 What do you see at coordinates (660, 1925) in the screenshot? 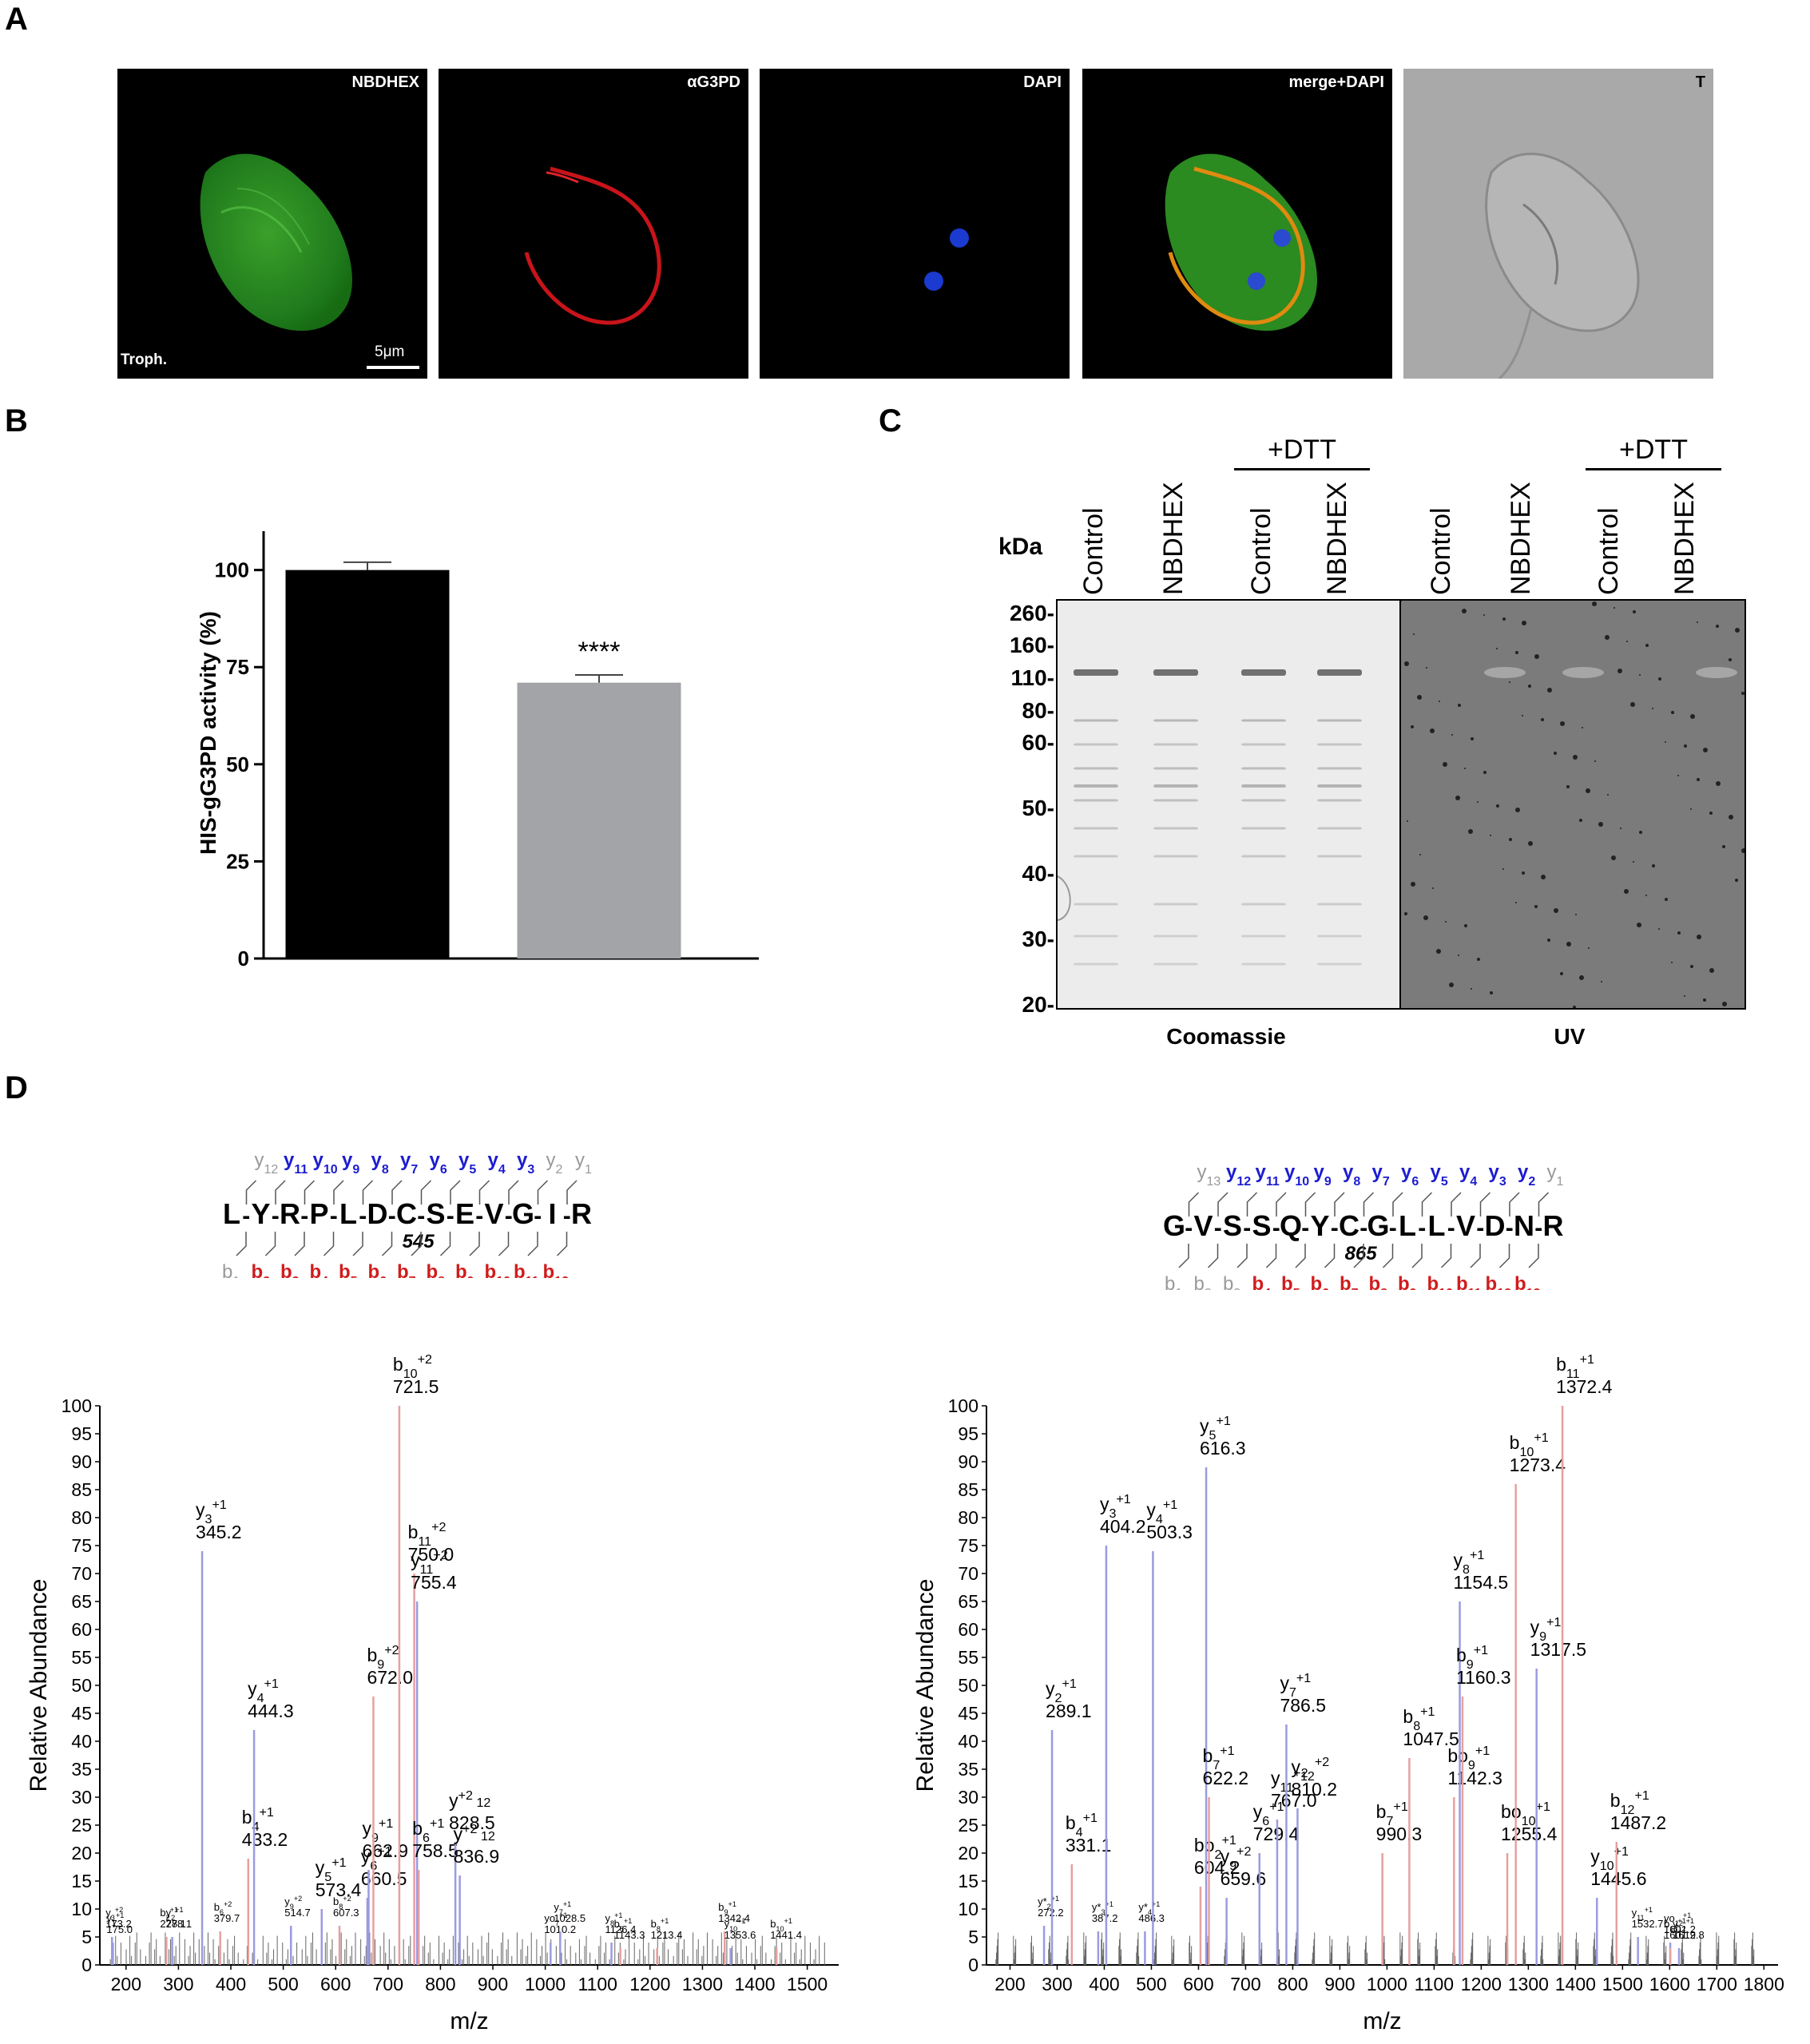
I see `peak-ion-label: b8+1` at bounding box center [660, 1925].